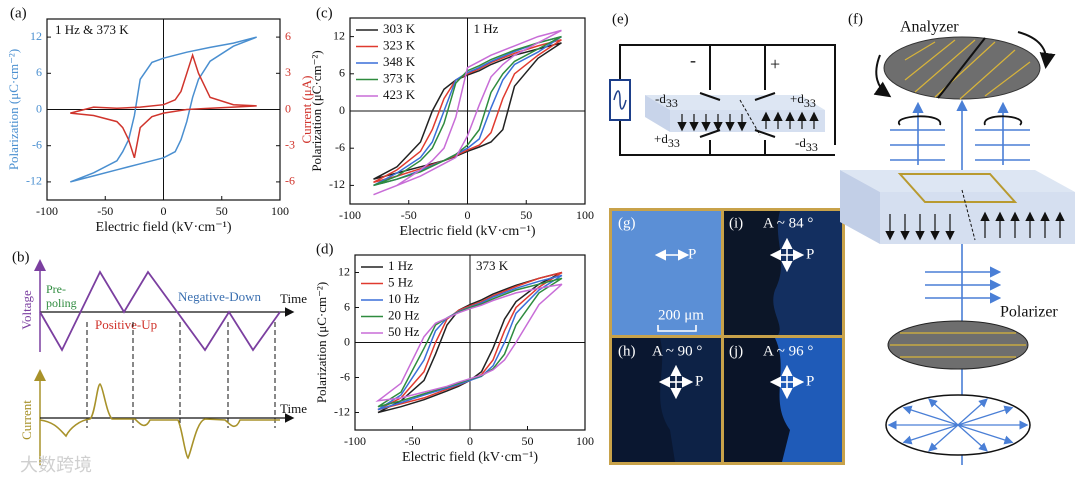 The height and width of the screenshot is (485, 1080). Describe the element at coordinates (399, 28) in the screenshot. I see `legend-label: 303 K` at that location.